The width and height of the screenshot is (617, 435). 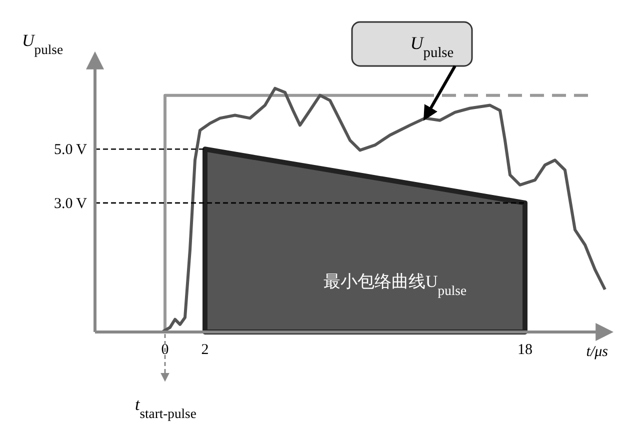 What do you see at coordinates (525, 350) in the screenshot?
I see `x-tick: 18` at bounding box center [525, 350].